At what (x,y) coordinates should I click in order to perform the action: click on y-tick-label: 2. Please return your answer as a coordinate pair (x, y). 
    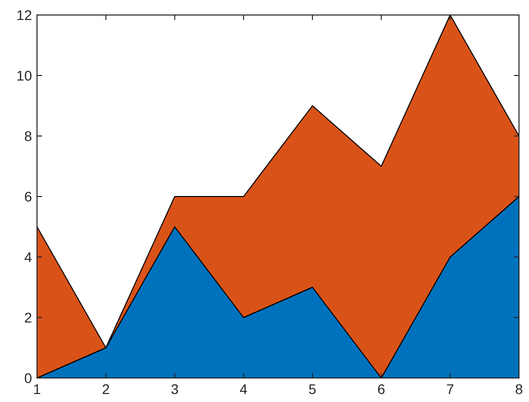
    Looking at the image, I should click on (28, 318).